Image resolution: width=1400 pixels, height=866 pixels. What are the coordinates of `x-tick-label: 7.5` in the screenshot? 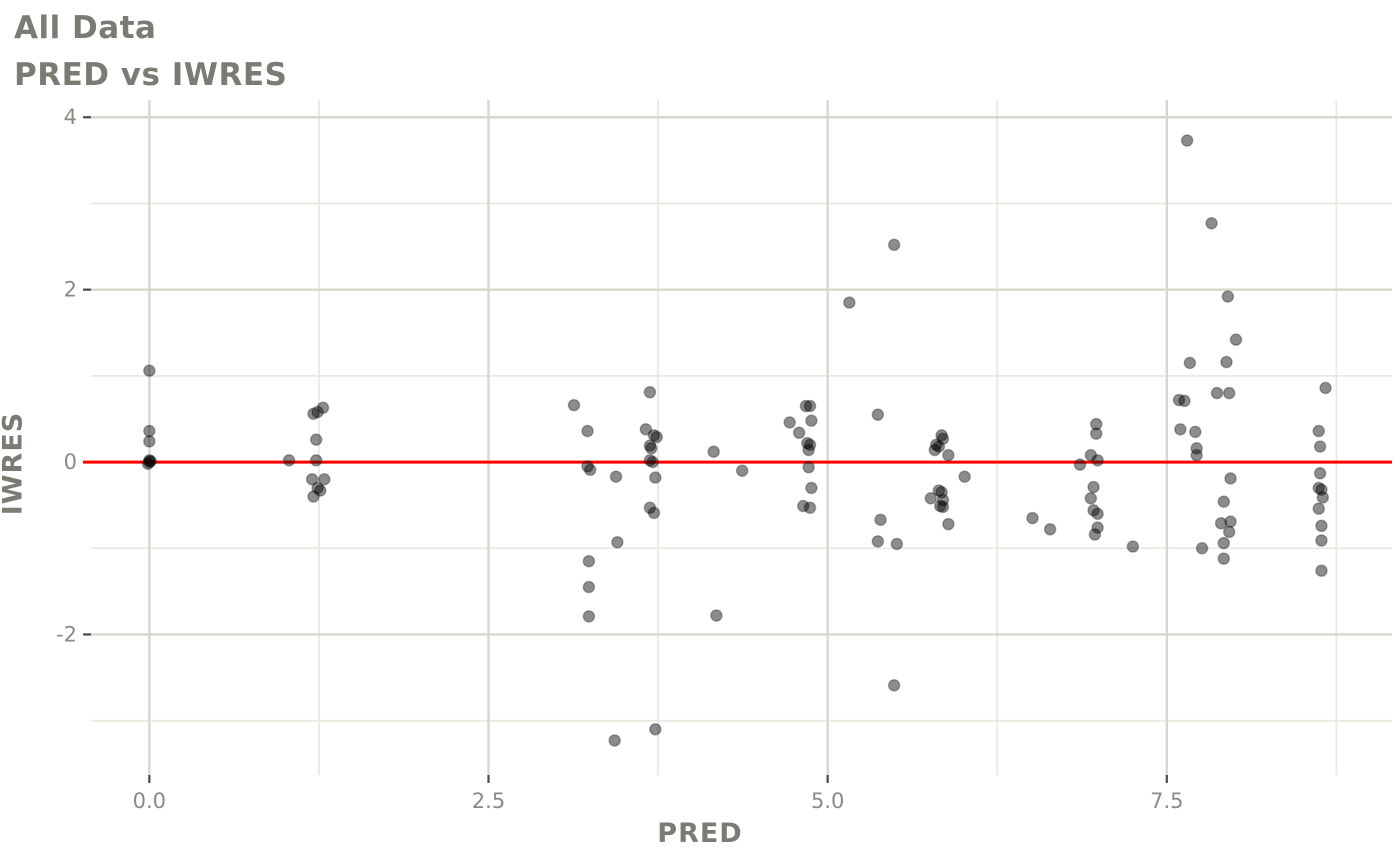 It's located at (1166, 801).